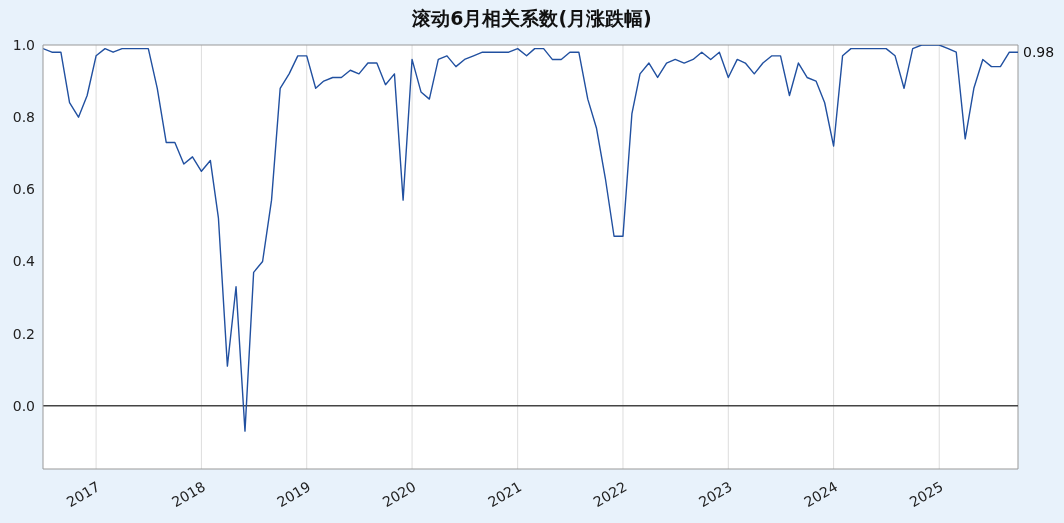 The image size is (1064, 523). I want to click on chart-title: 滚动6月相关系数(月涨跌幅), so click(532, 18).